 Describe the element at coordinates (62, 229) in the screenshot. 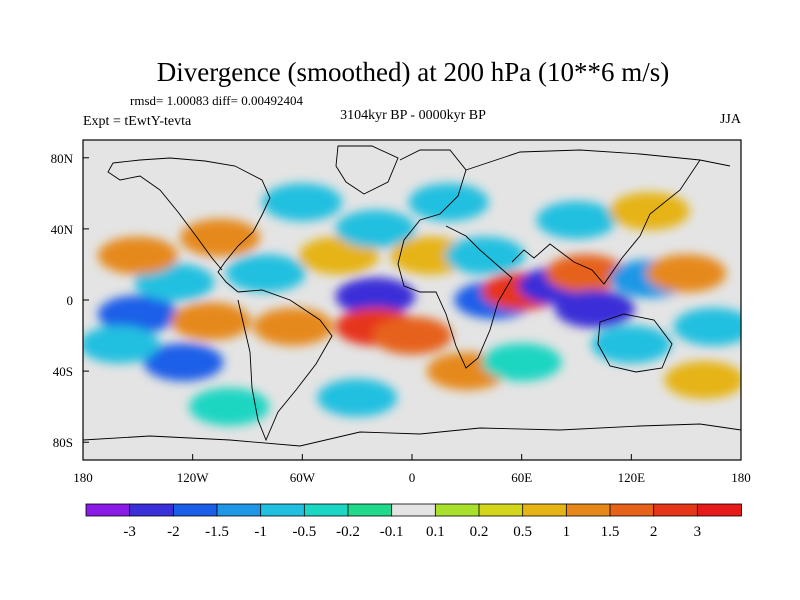

I see `y-tick-label-1: 40N` at that location.